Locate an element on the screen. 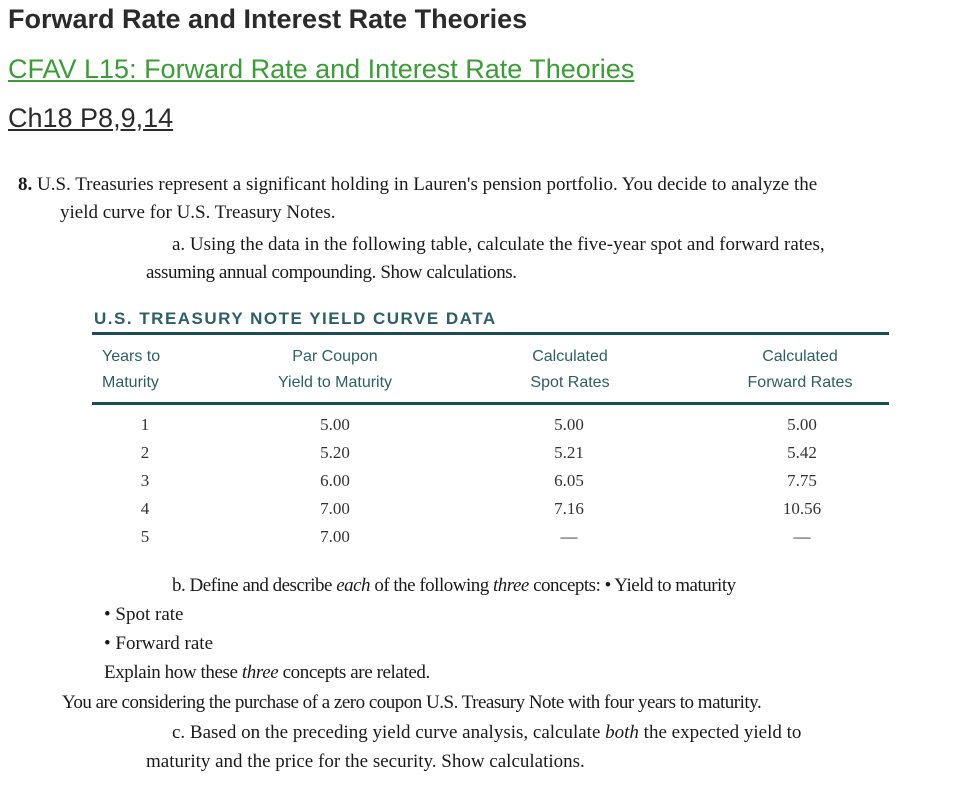  header-spot-line2: Spot Rates is located at coordinates (570, 382).